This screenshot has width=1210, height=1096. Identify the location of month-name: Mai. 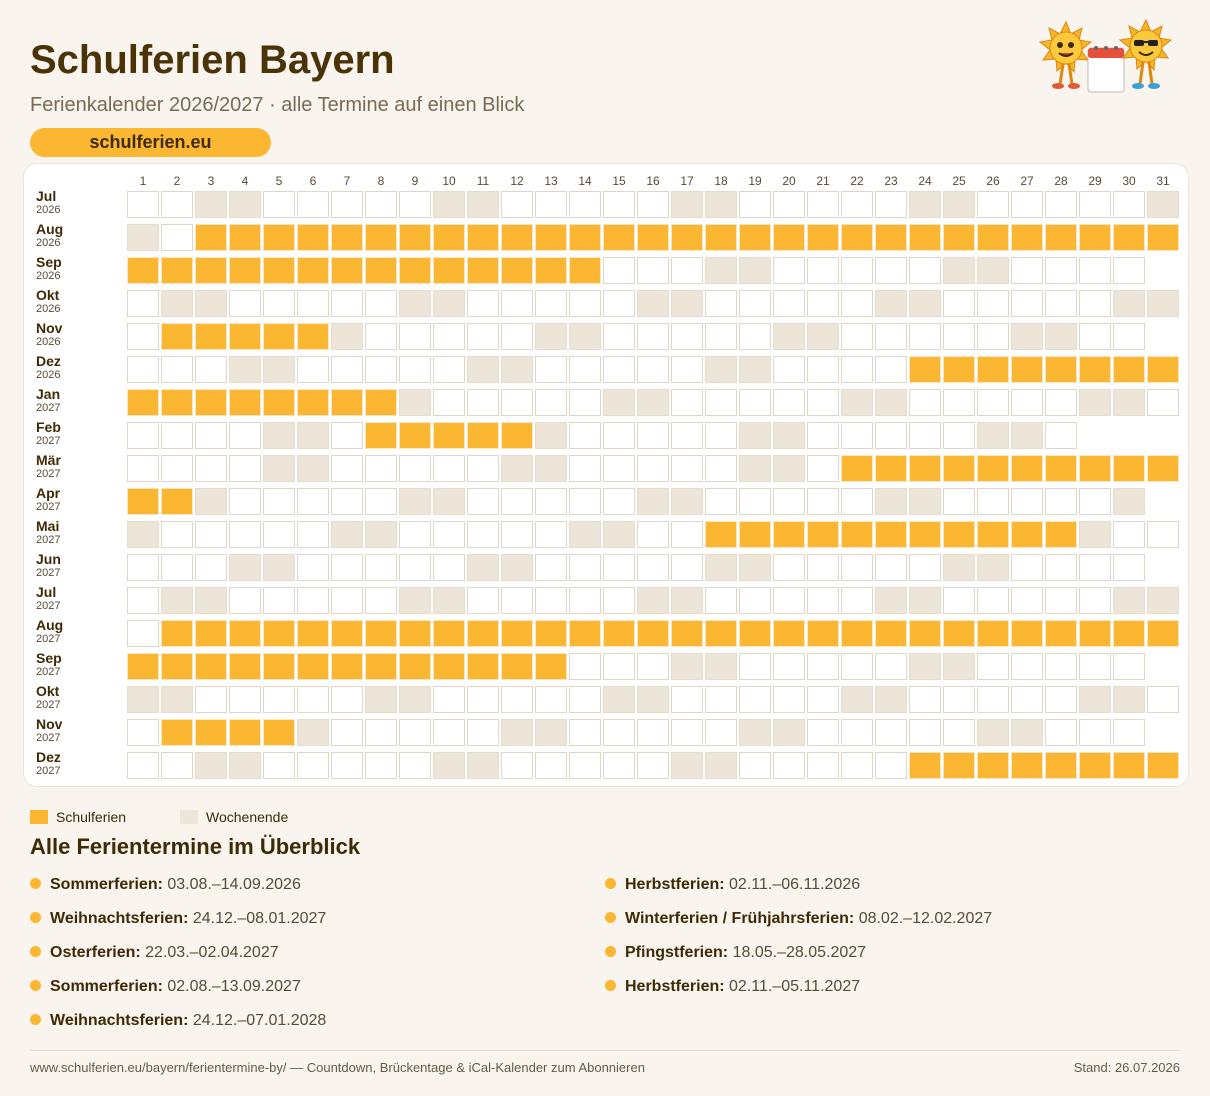
(48, 526).